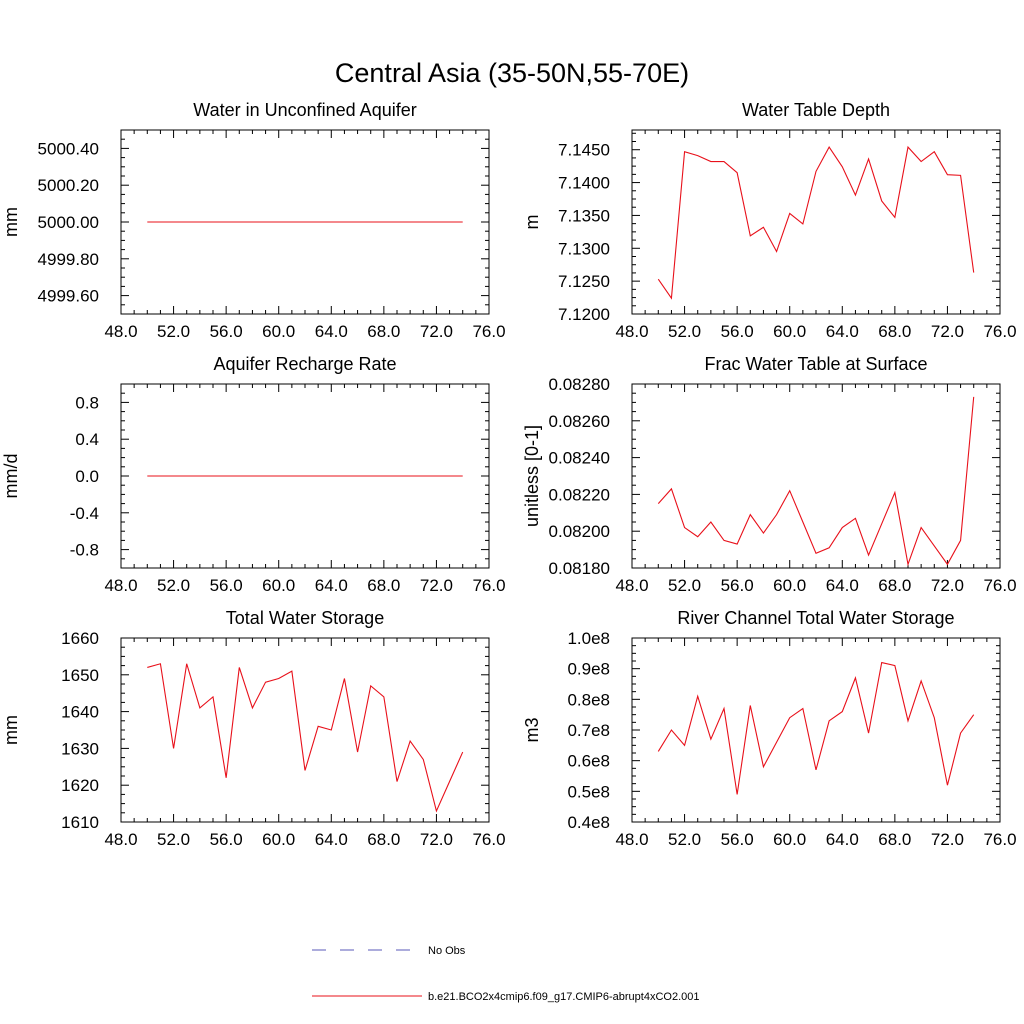 The height and width of the screenshot is (1024, 1024). I want to click on y-tick-label: 0.8, so click(87, 402).